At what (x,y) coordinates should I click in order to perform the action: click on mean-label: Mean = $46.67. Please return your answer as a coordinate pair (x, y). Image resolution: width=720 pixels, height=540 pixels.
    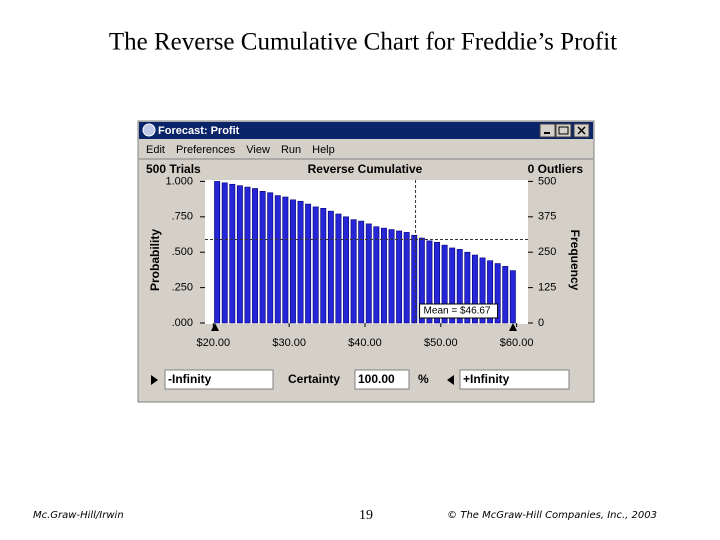
    Looking at the image, I should click on (457, 311).